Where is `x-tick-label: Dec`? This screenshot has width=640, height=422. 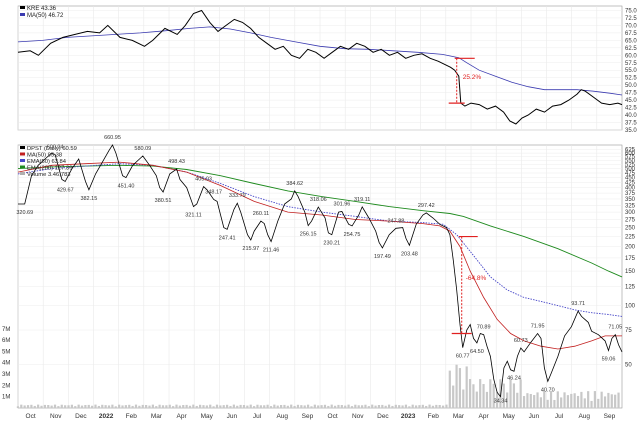 x-tick-label: Dec is located at coordinates (383, 416).